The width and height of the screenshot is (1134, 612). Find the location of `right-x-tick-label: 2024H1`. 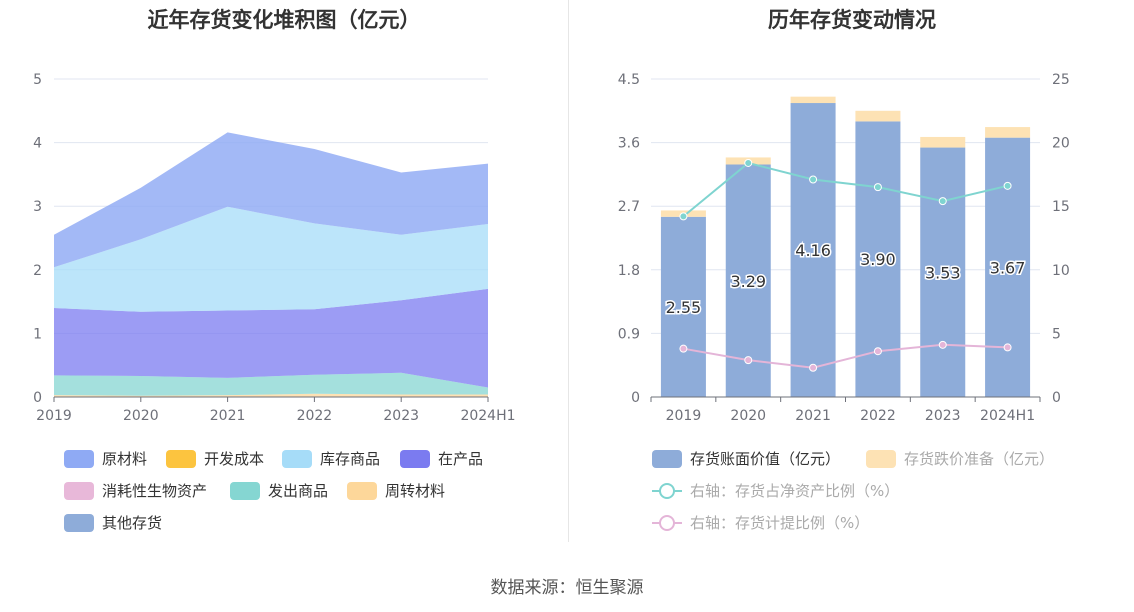

right-x-tick-label: 2024H1 is located at coordinates (1007, 416).